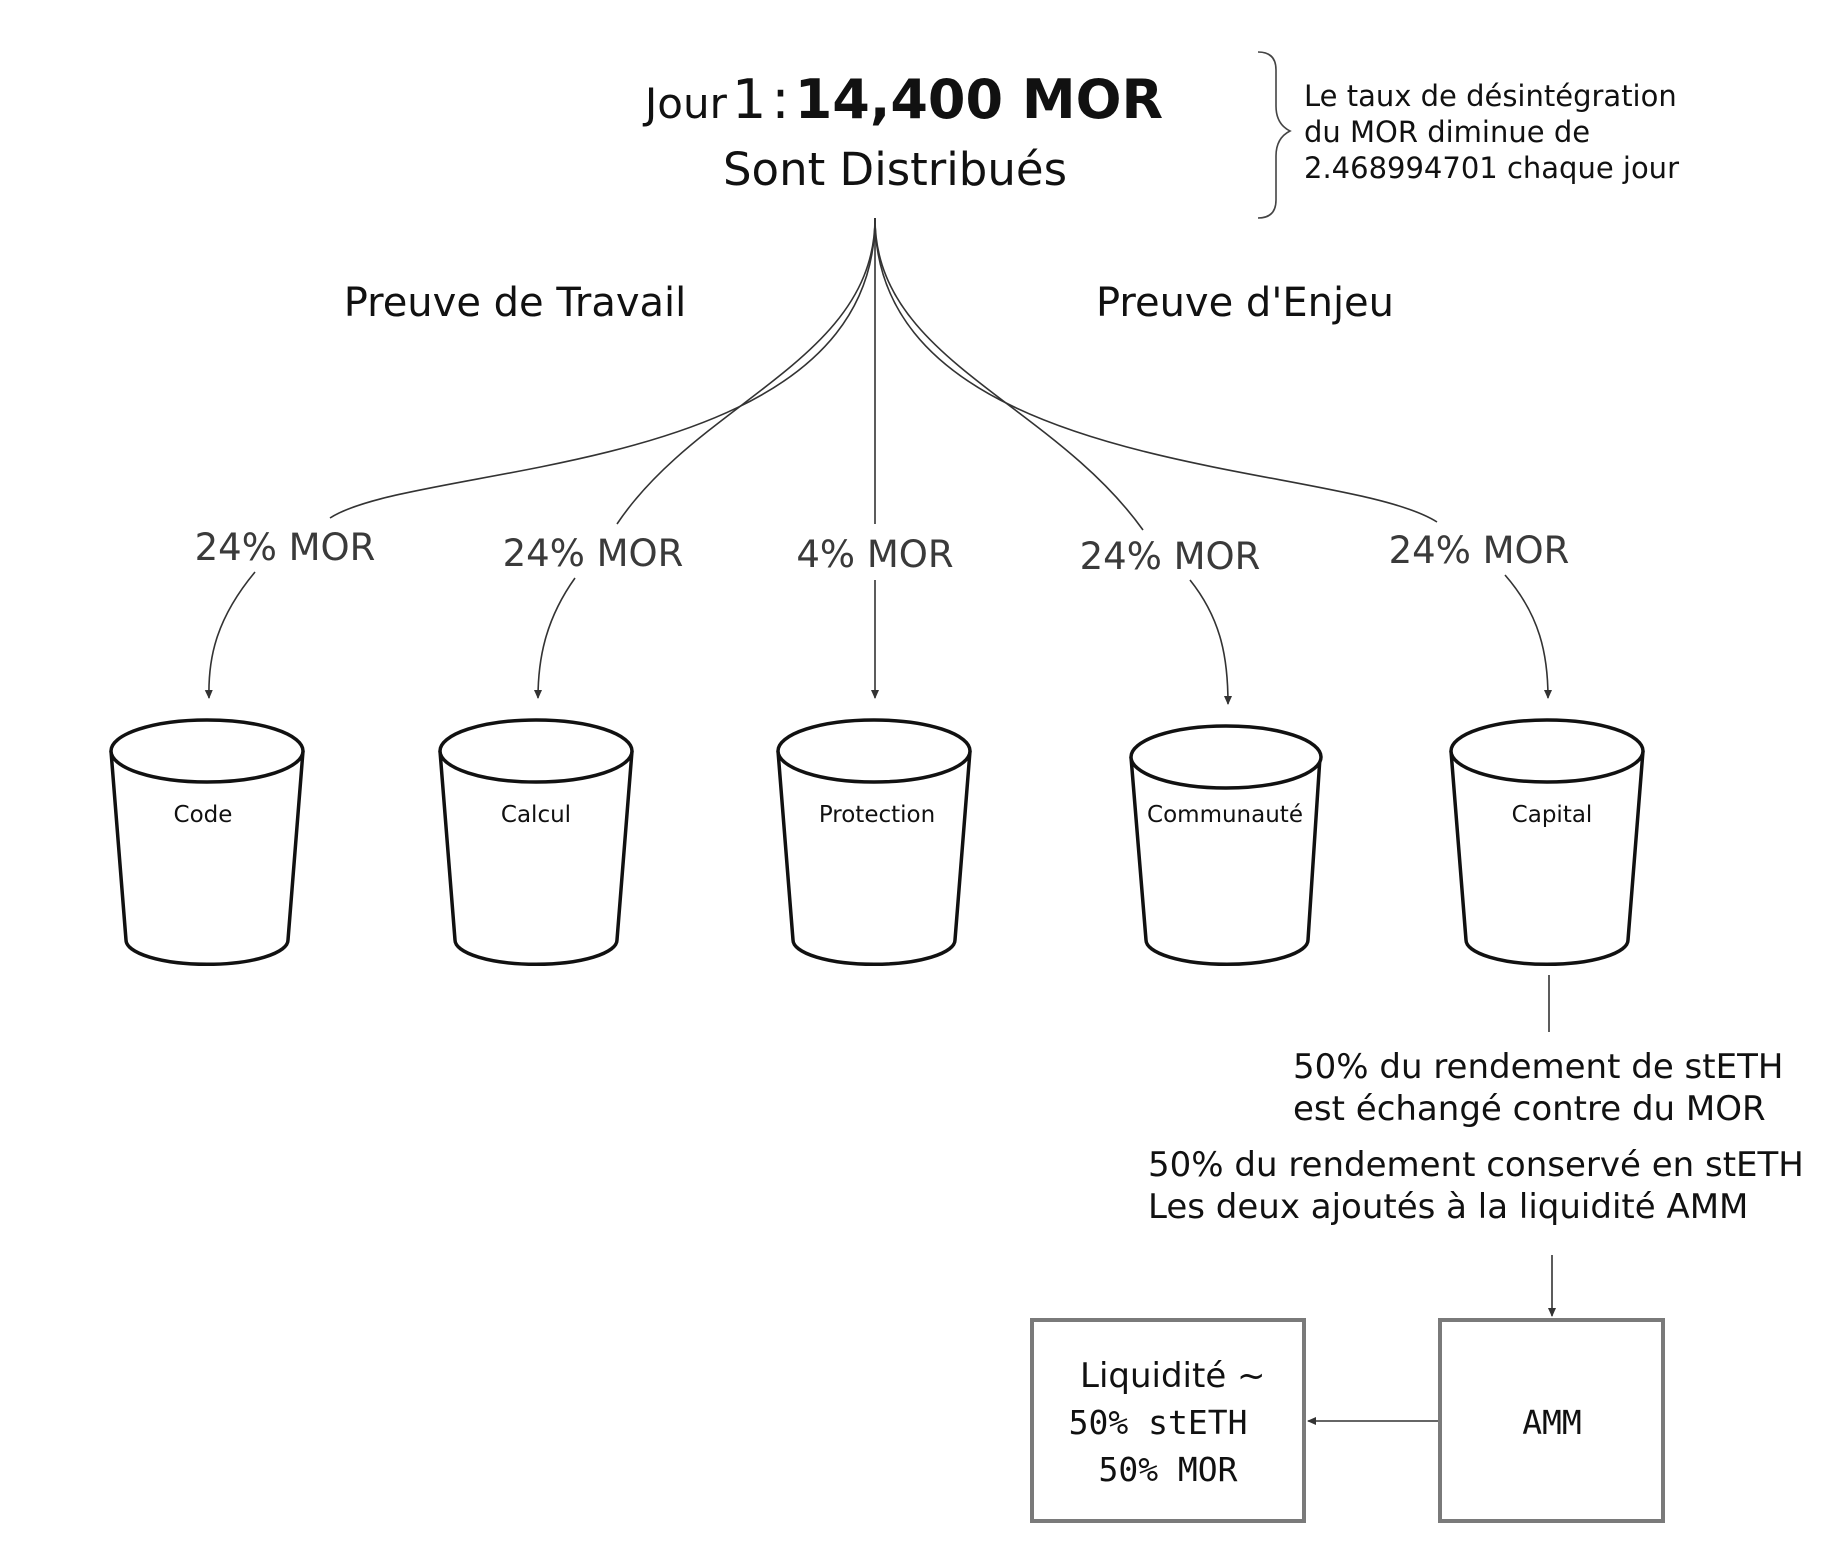 This screenshot has width=1840, height=1554. Describe the element at coordinates (1479, 550) in the screenshot. I see `share-label-capital: 24% MOR` at that location.